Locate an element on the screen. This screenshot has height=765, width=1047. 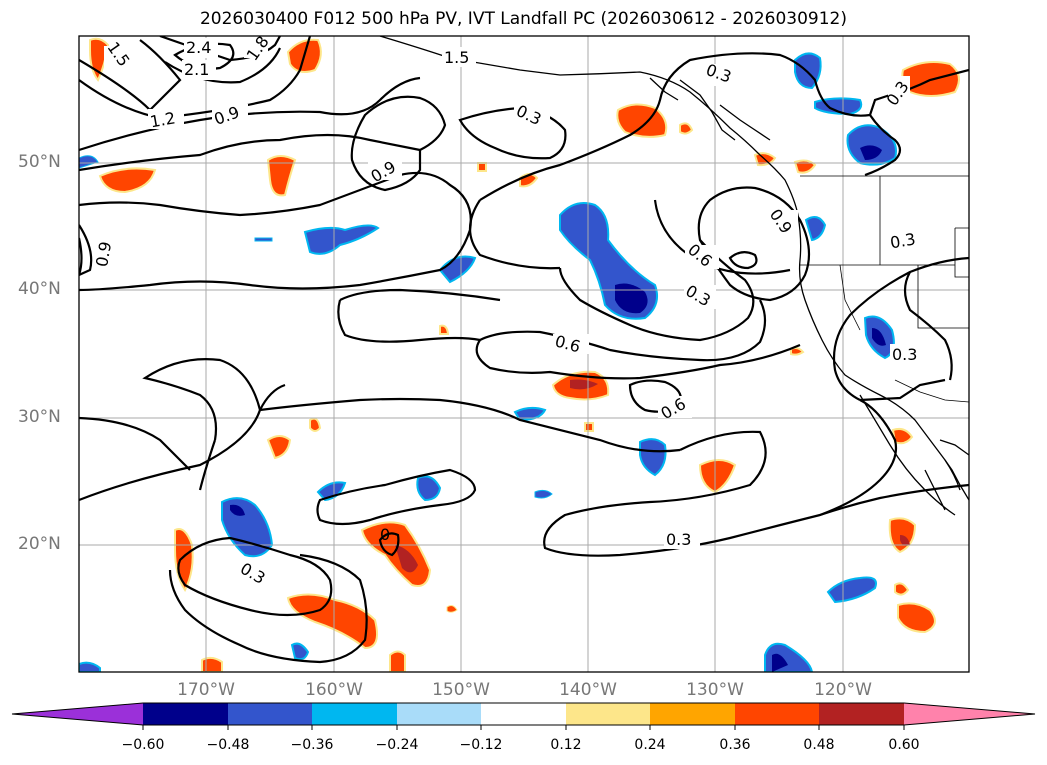
contour-label: 2.4 is located at coordinates (198, 47).